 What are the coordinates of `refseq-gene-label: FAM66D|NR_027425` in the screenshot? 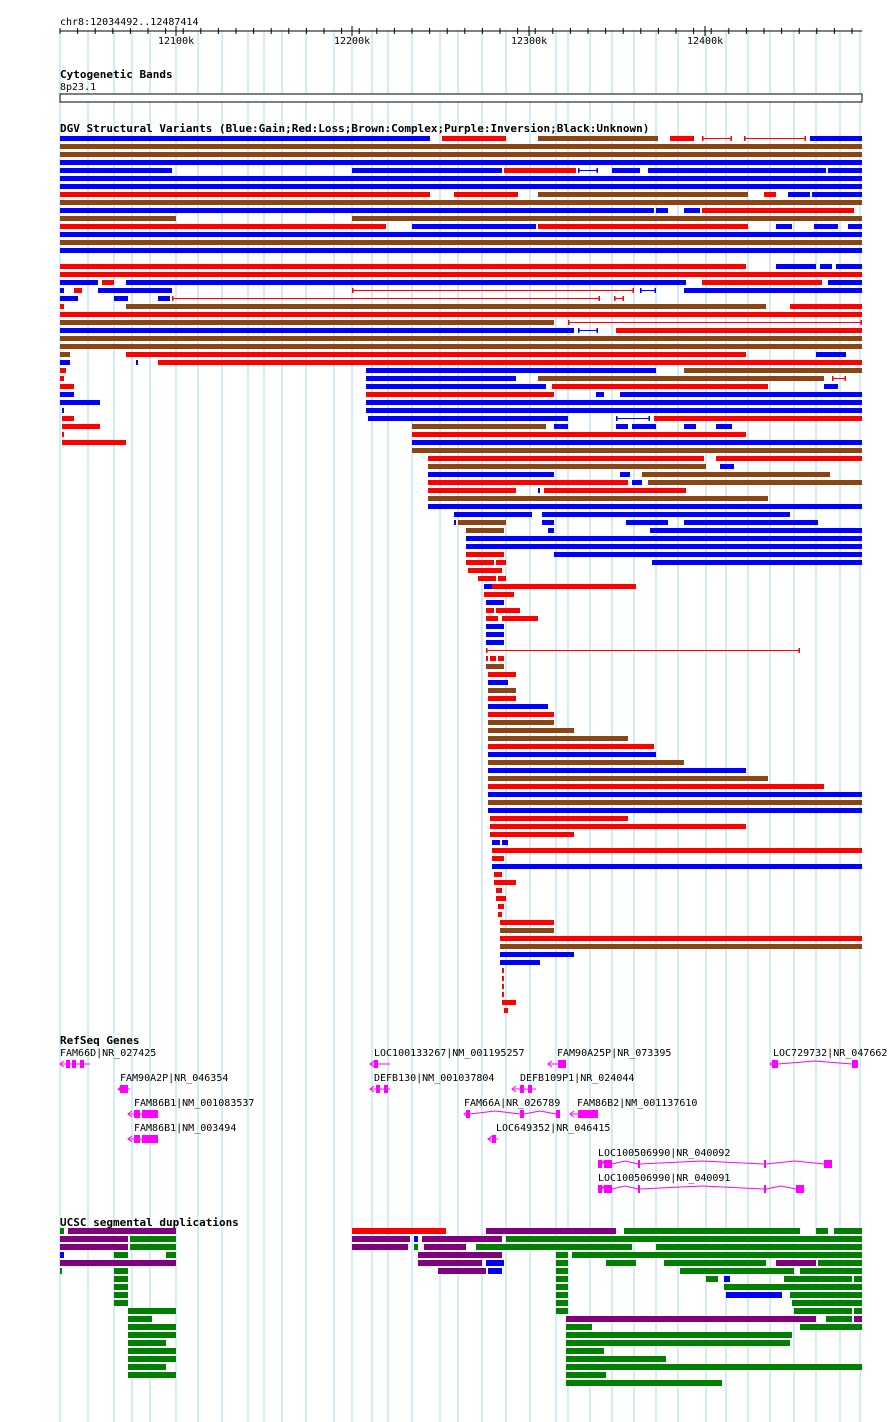 It's located at (108, 1053).